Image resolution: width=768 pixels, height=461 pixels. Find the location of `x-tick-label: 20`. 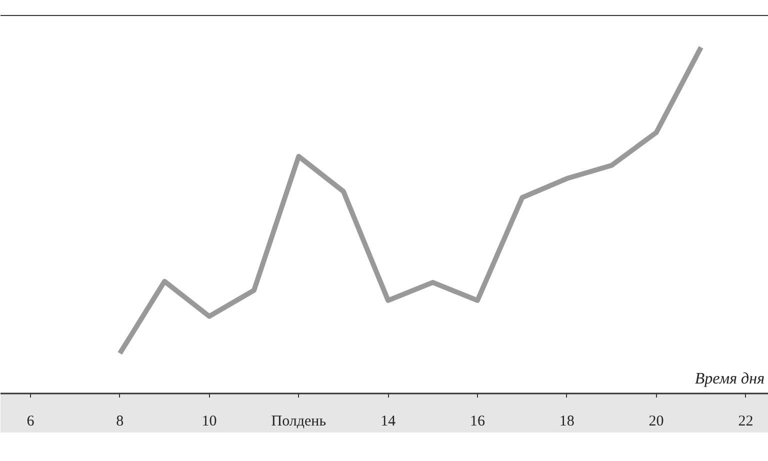

x-tick-label: 20 is located at coordinates (656, 422).